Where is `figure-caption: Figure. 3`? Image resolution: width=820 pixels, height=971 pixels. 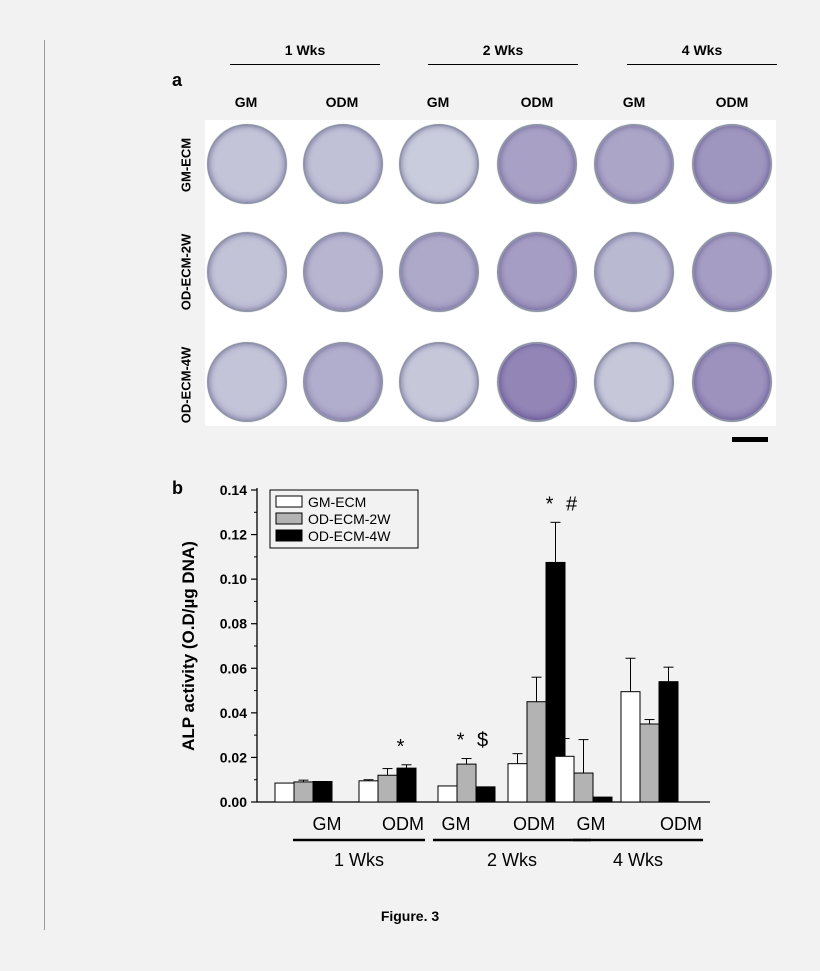 figure-caption: Figure. 3 is located at coordinates (410, 916).